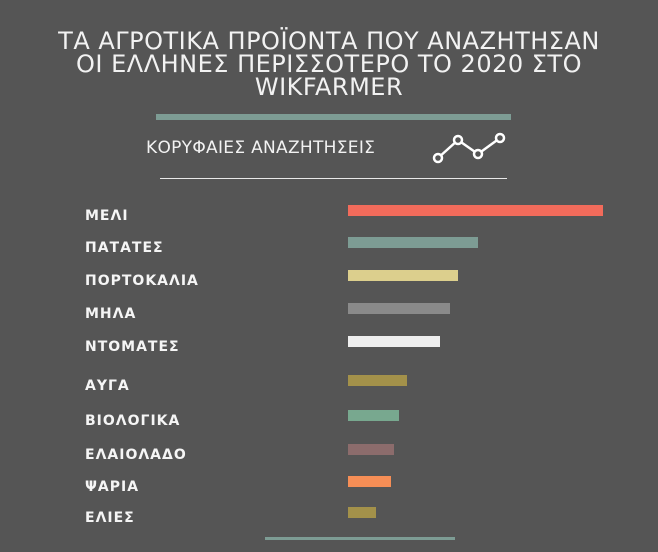  What do you see at coordinates (124, 248) in the screenshot?
I see `category-label: ΠΑΤΑΤΕΣ` at bounding box center [124, 248].